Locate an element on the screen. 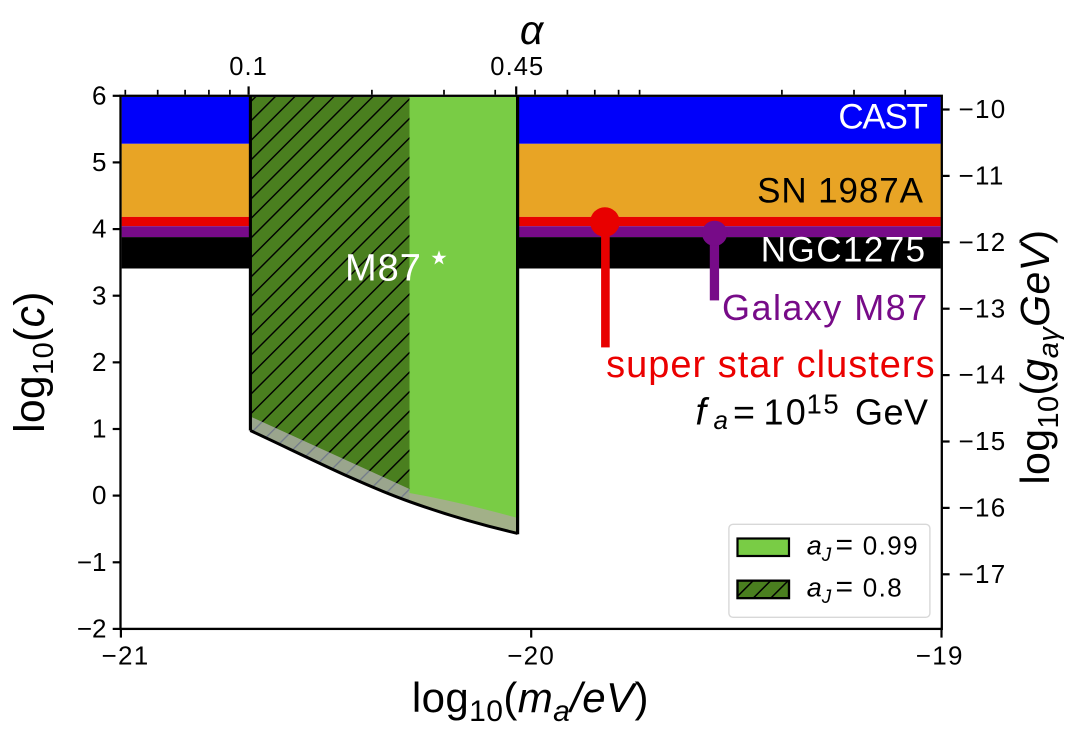 The height and width of the screenshot is (737, 1080). svg-text: GeV is located at coordinates (892, 411).